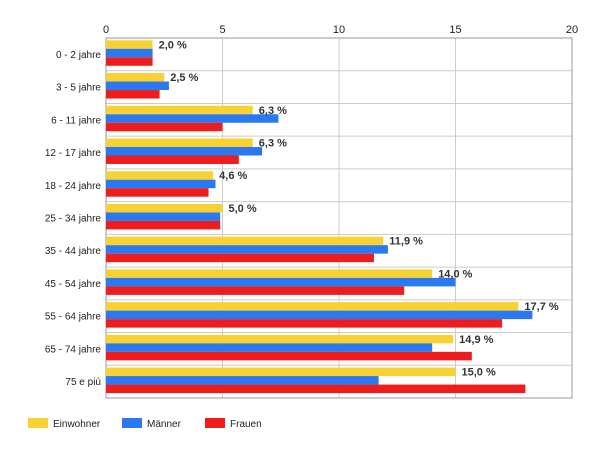  Describe the element at coordinates (406, 242) in the screenshot. I see `data-label: 11,9 %` at that location.